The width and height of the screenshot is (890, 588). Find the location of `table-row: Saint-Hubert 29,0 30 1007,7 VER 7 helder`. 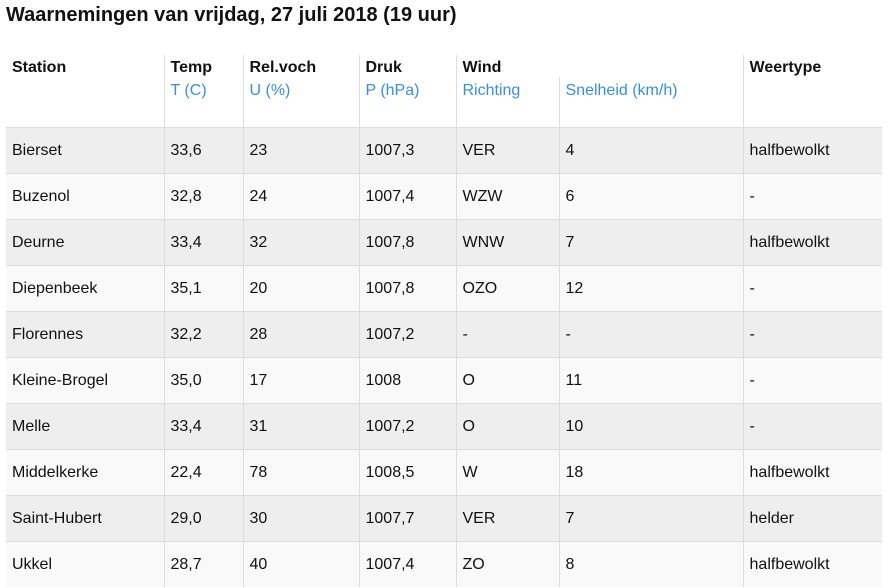

table-row: Saint-Hubert 29,0 30 1007,7 VER 7 helder is located at coordinates (444, 518).